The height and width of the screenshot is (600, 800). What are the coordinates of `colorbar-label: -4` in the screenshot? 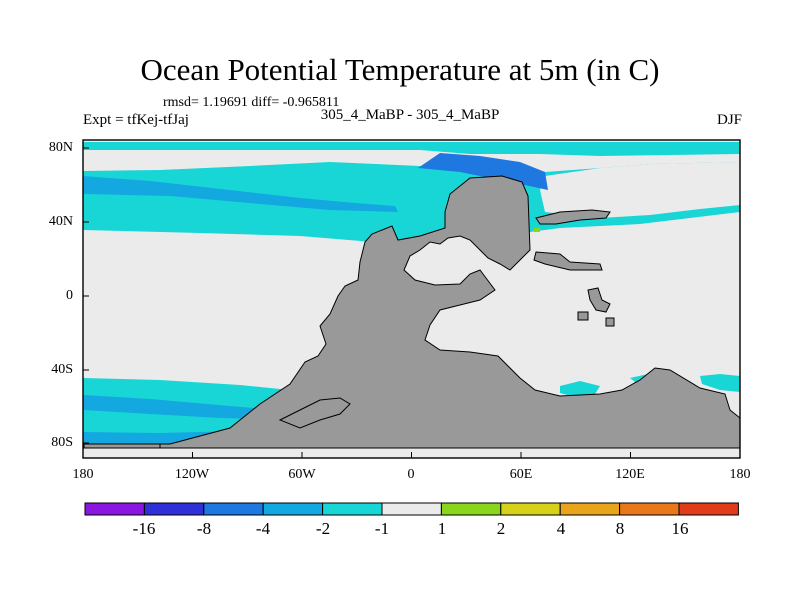 It's located at (263, 528).